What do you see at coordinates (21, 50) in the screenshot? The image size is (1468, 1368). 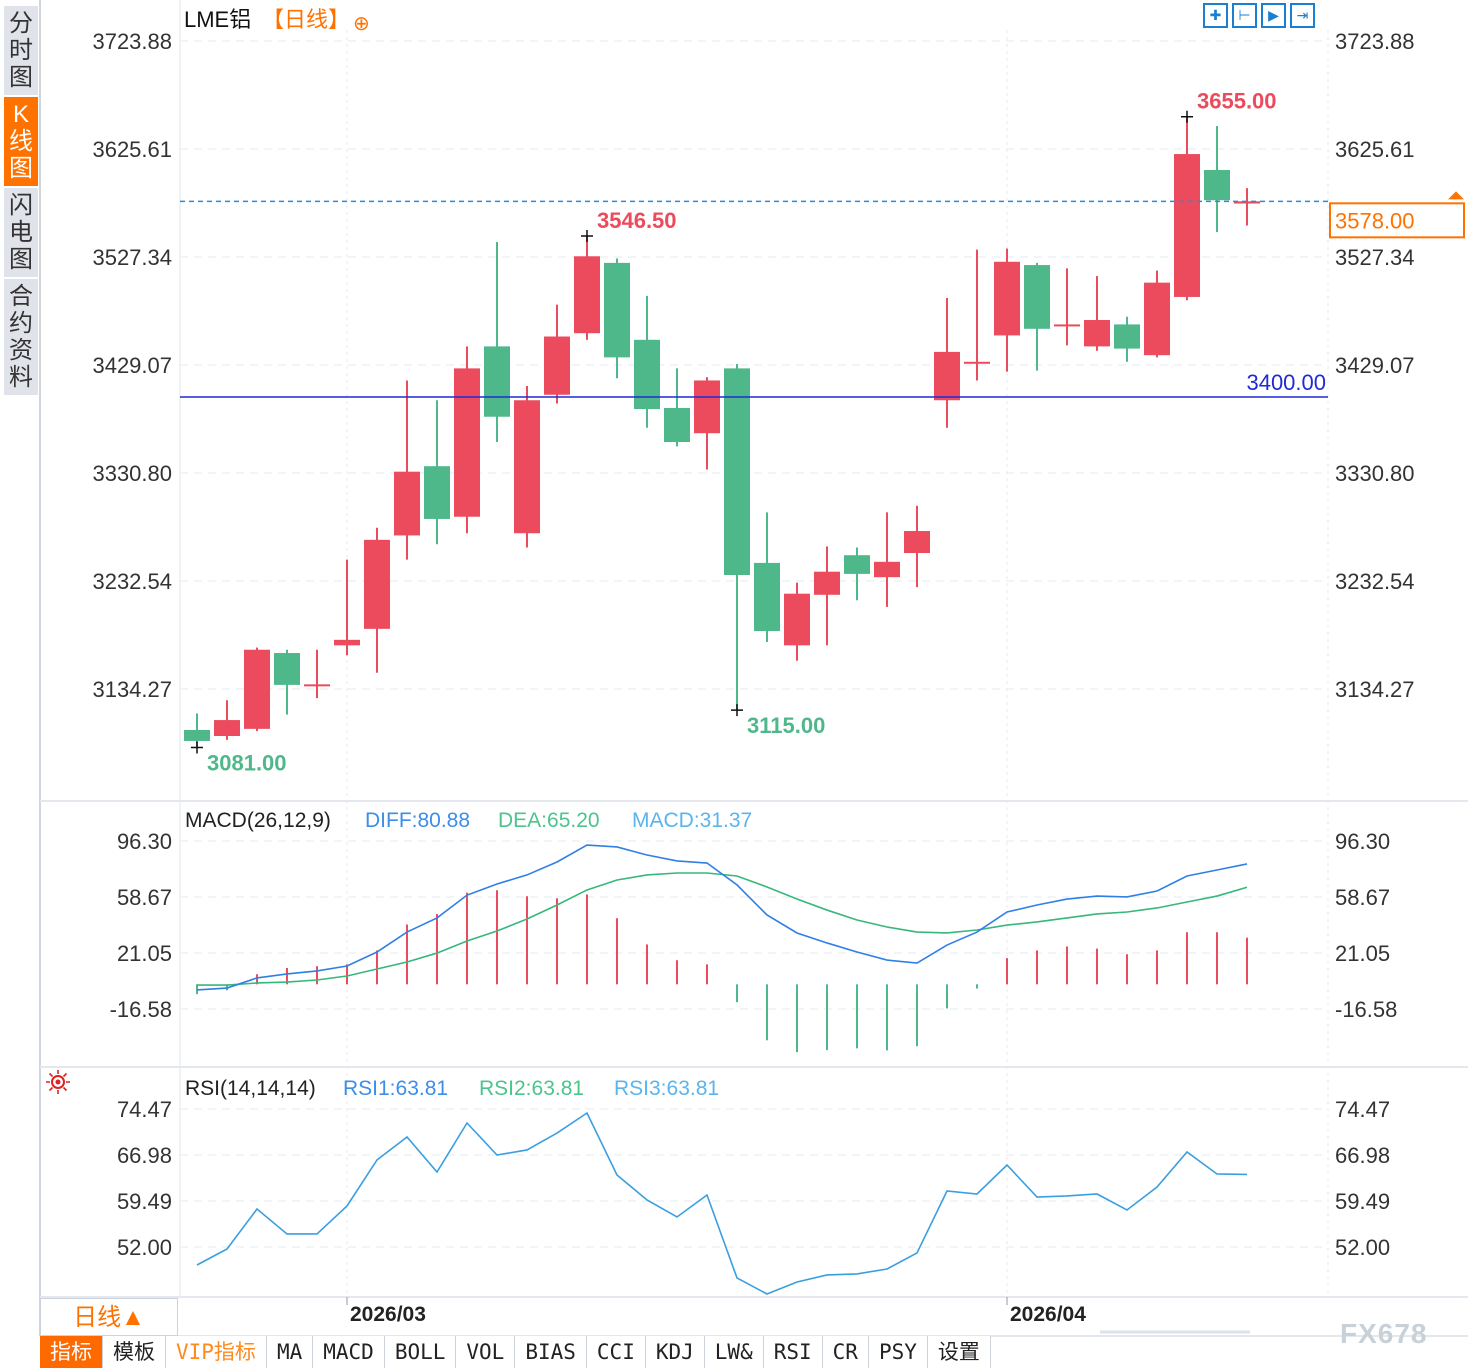 I see `tab-time-chart: 分时图` at bounding box center [21, 50].